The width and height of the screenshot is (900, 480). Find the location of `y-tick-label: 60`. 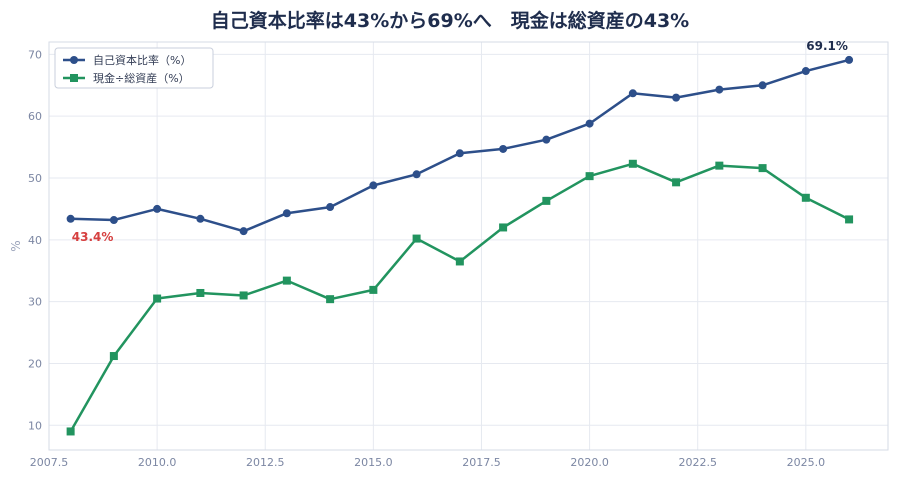

y-tick-label: 60 is located at coordinates (35, 116).